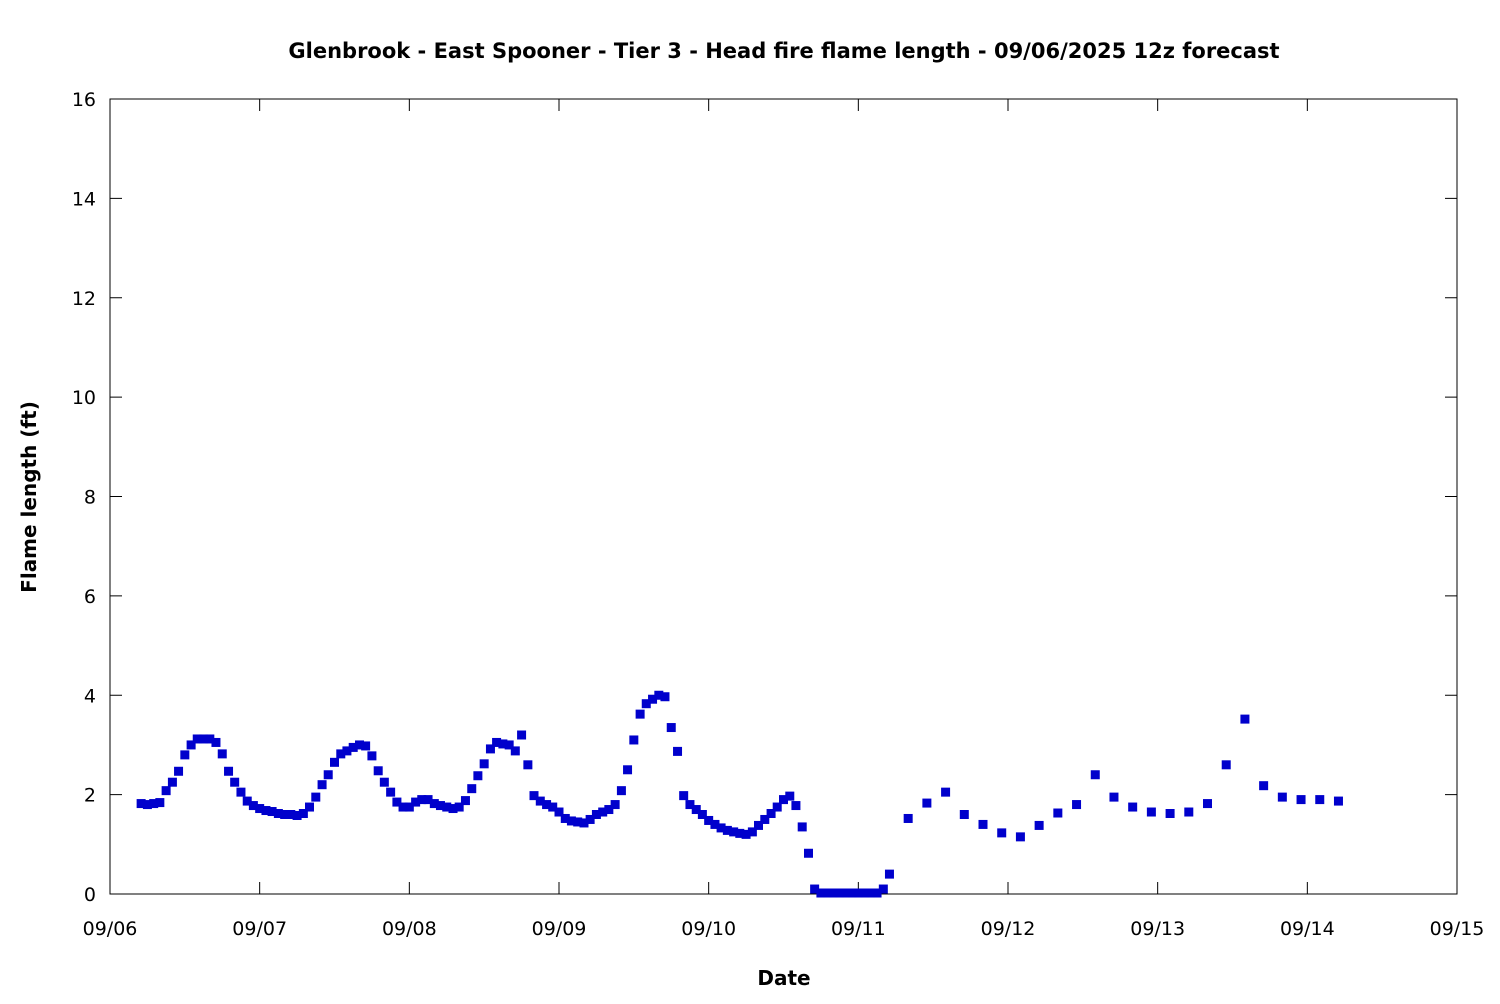 Image resolution: width=1500 pixels, height=1004 pixels. Describe the element at coordinates (84, 199) in the screenshot. I see `y-tick-label: 14` at that location.